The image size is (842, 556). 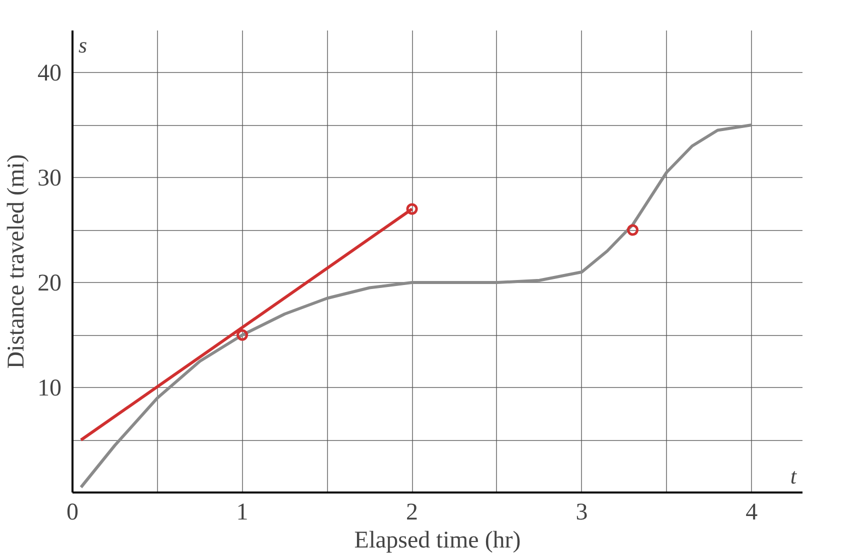 I want to click on x-tick-label: 4, so click(x=752, y=513).